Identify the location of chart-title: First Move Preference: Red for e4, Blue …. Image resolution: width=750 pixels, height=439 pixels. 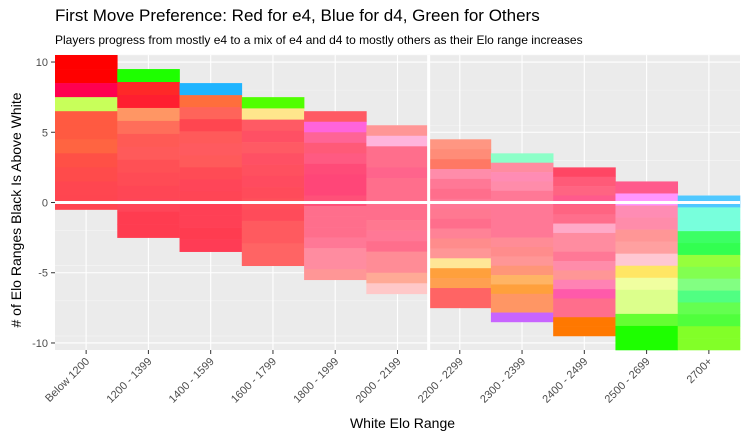
(297, 15).